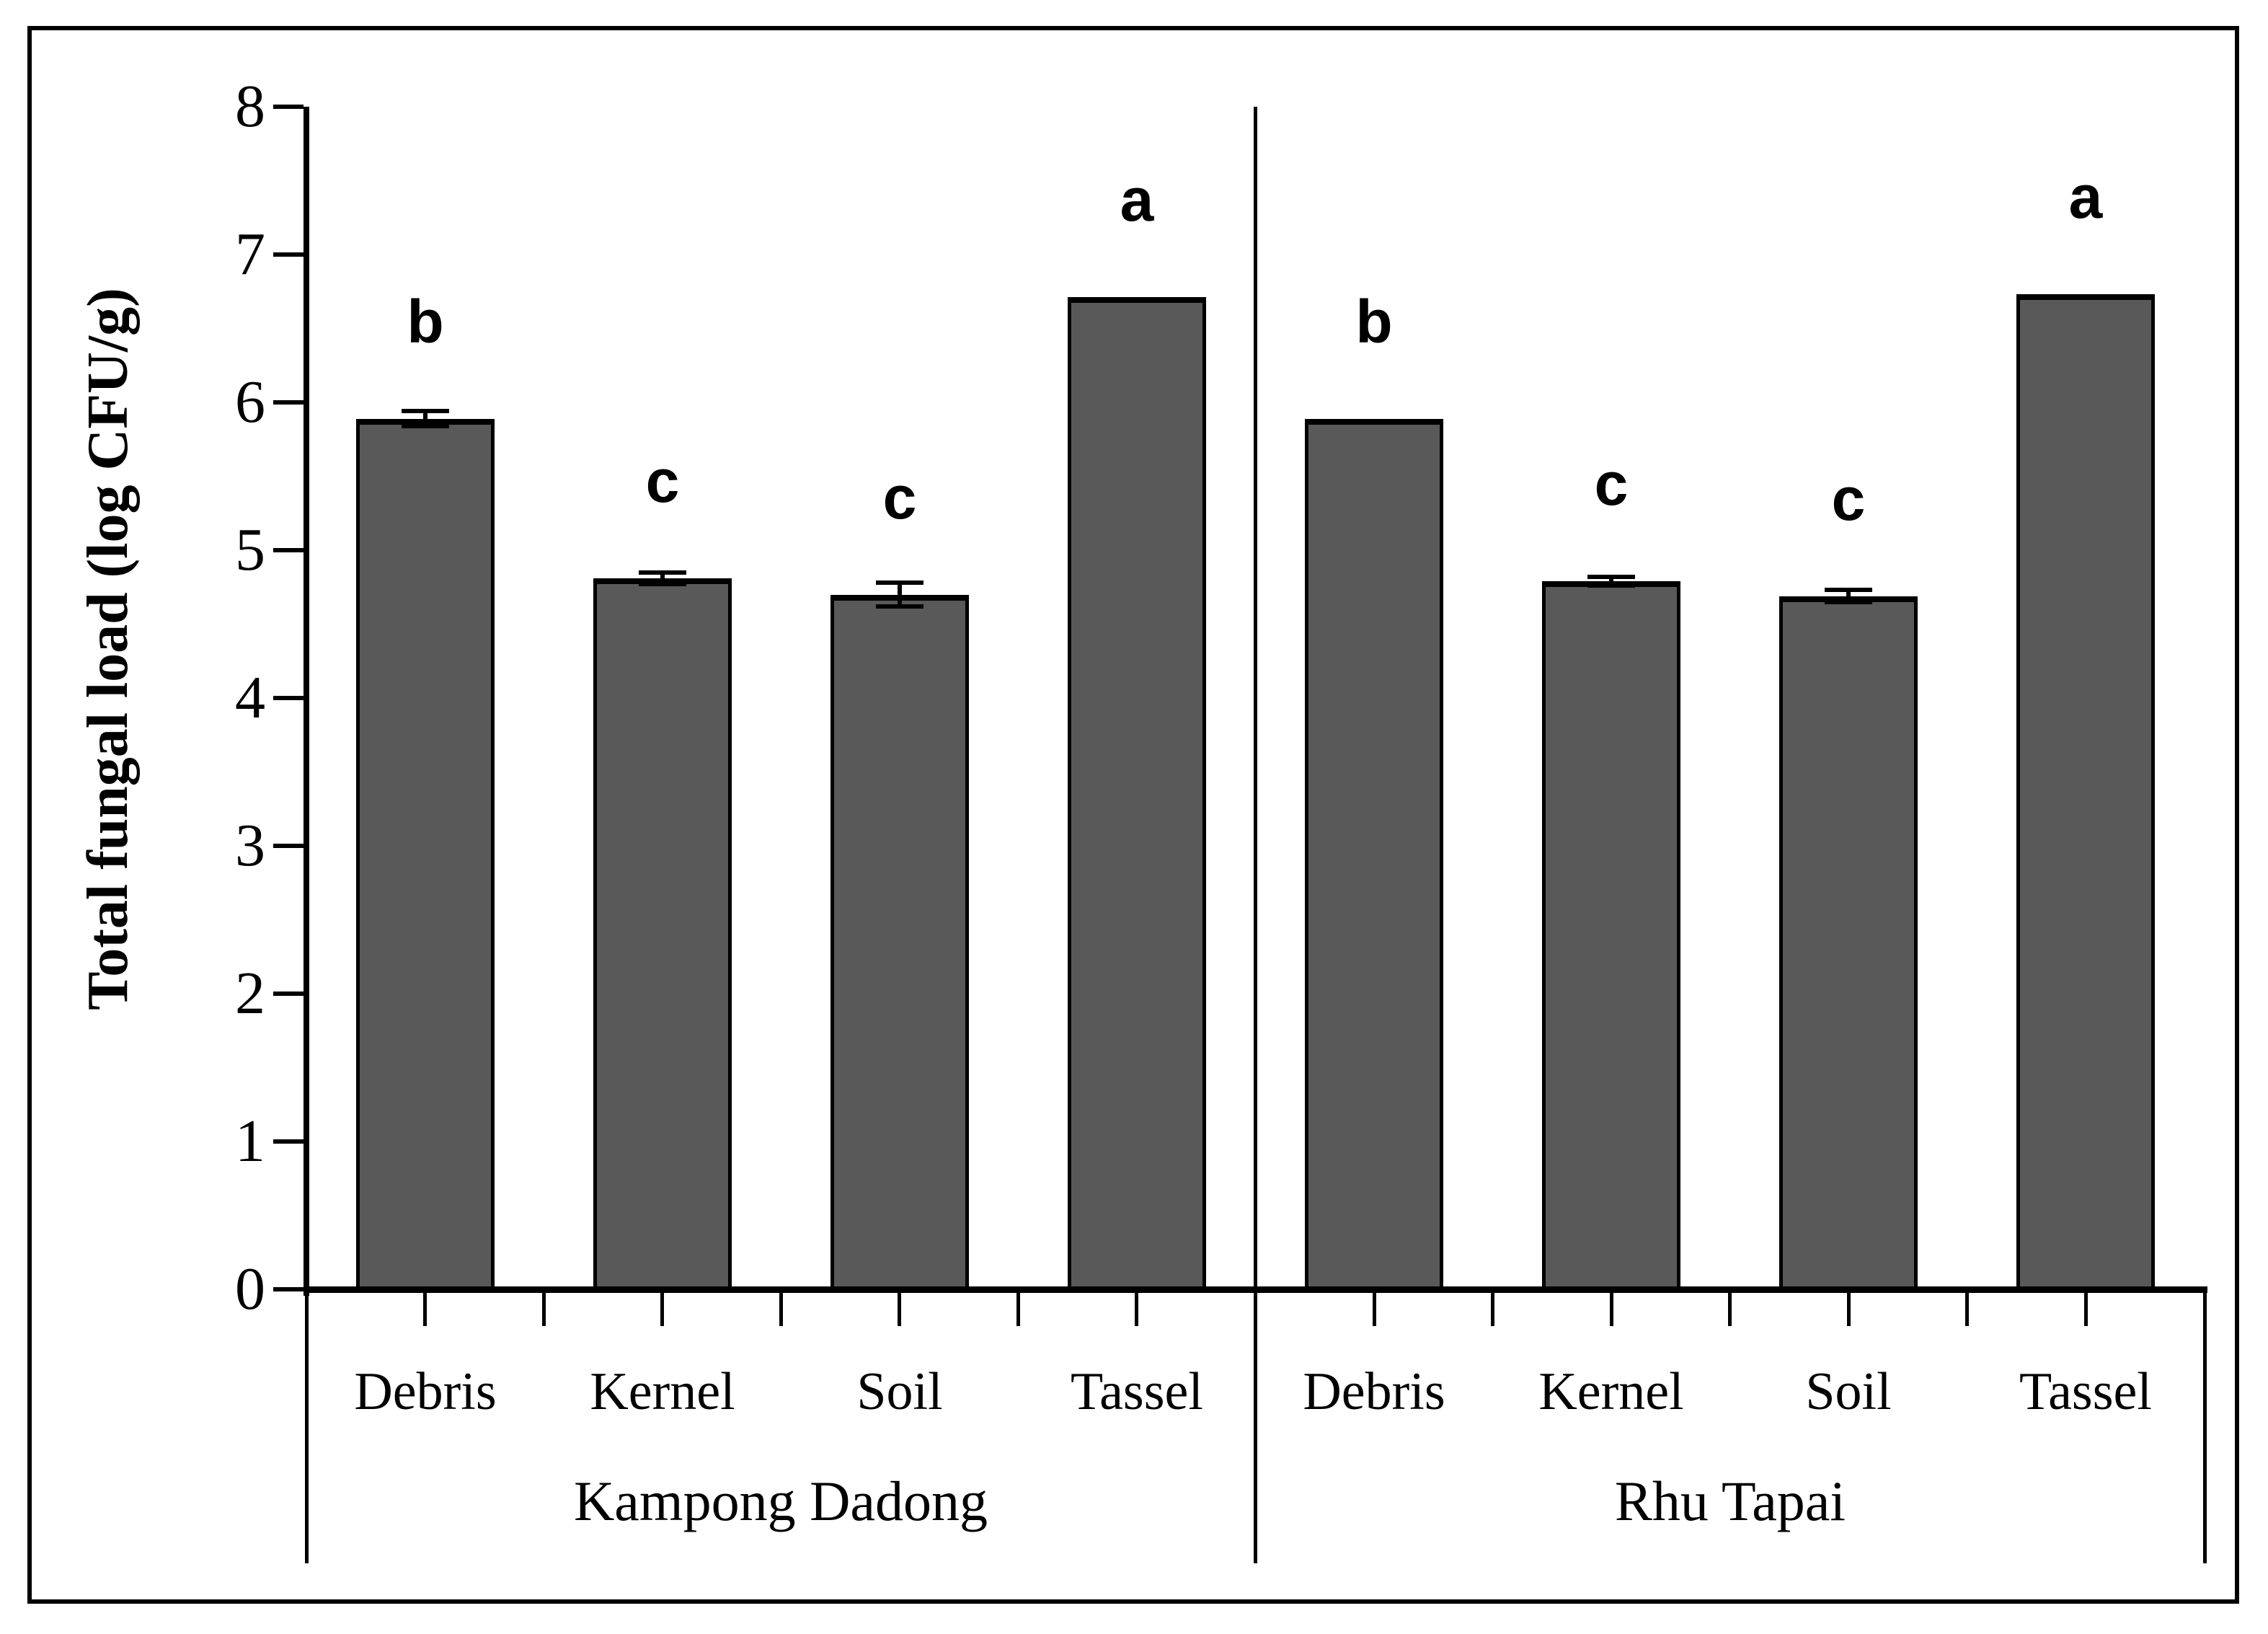 The image size is (2268, 1634). What do you see at coordinates (250, 549) in the screenshot?
I see `y-tick-label: 5` at bounding box center [250, 549].